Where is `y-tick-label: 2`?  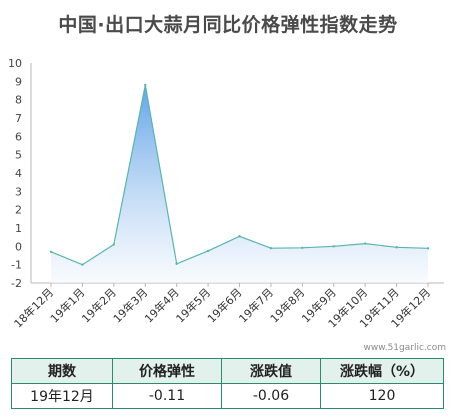
y-tick-label: 2 is located at coordinates (18, 210).